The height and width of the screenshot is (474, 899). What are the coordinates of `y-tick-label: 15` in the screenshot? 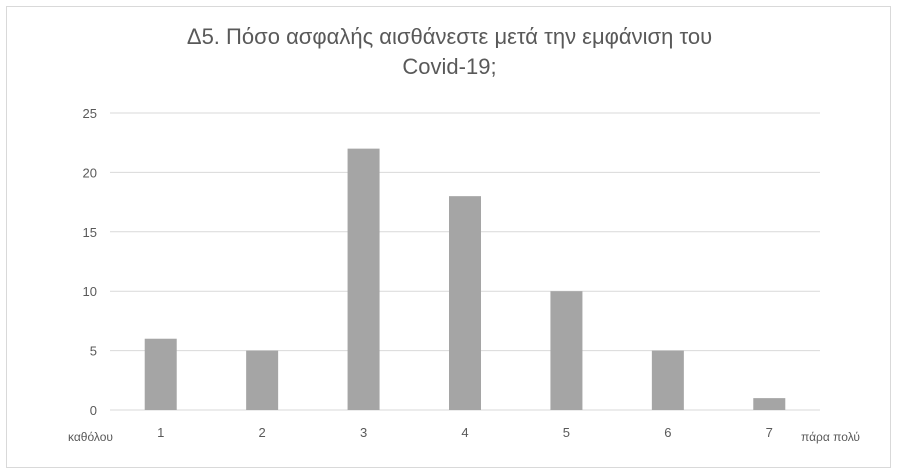 It's located at (90, 232).